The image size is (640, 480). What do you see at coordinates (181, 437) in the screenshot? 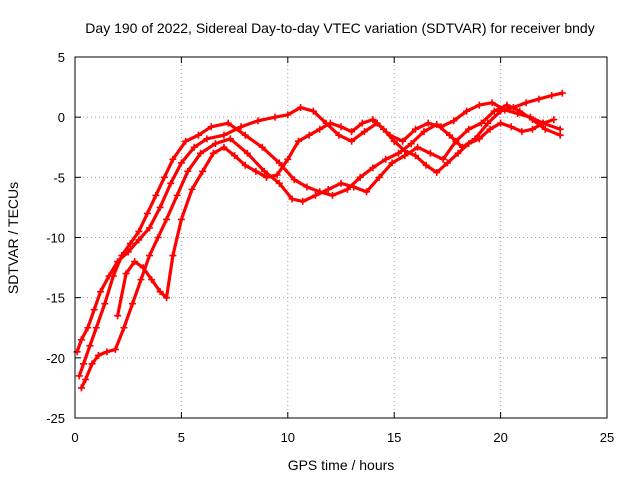
I see `x-tick-label: 5` at bounding box center [181, 437].